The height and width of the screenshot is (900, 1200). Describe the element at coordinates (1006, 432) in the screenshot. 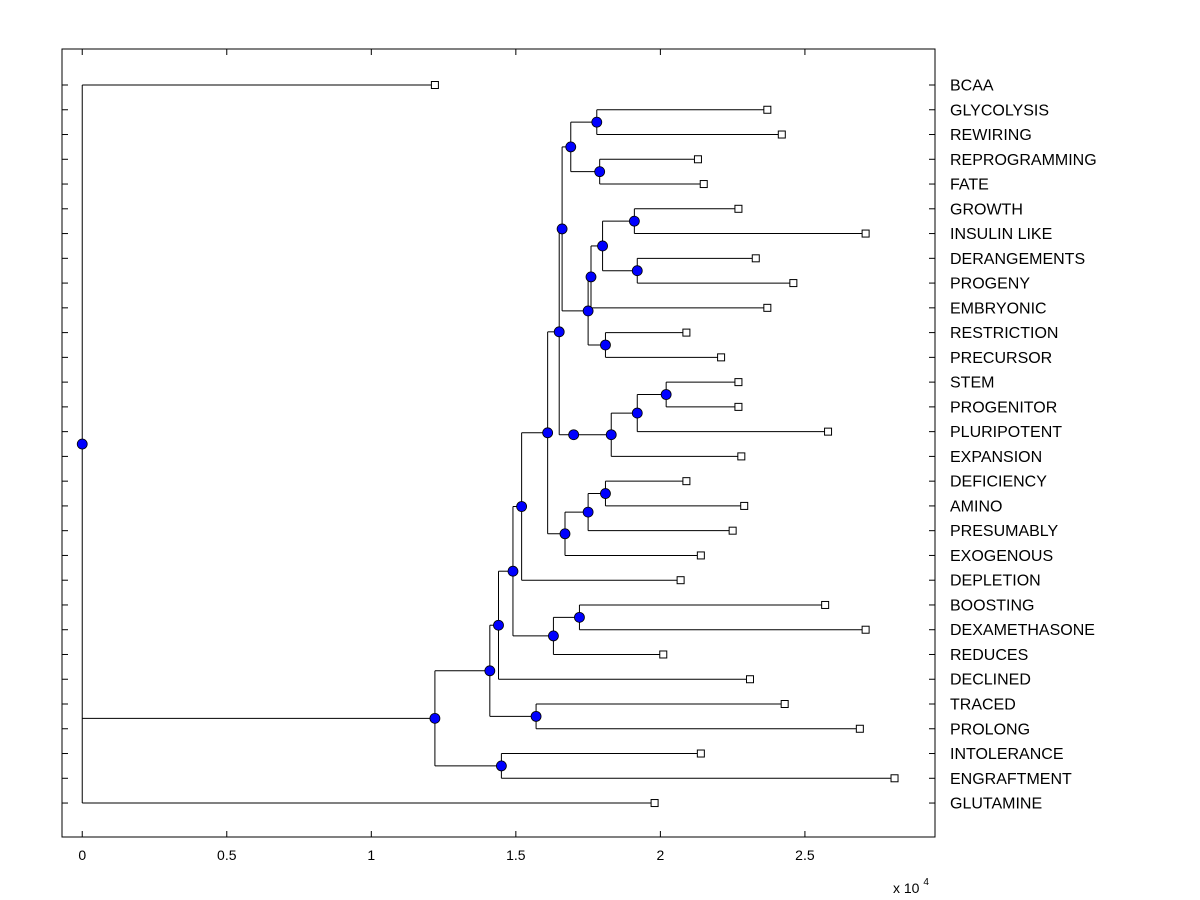

I see `leaf-label: PLURIPOTENT` at that location.